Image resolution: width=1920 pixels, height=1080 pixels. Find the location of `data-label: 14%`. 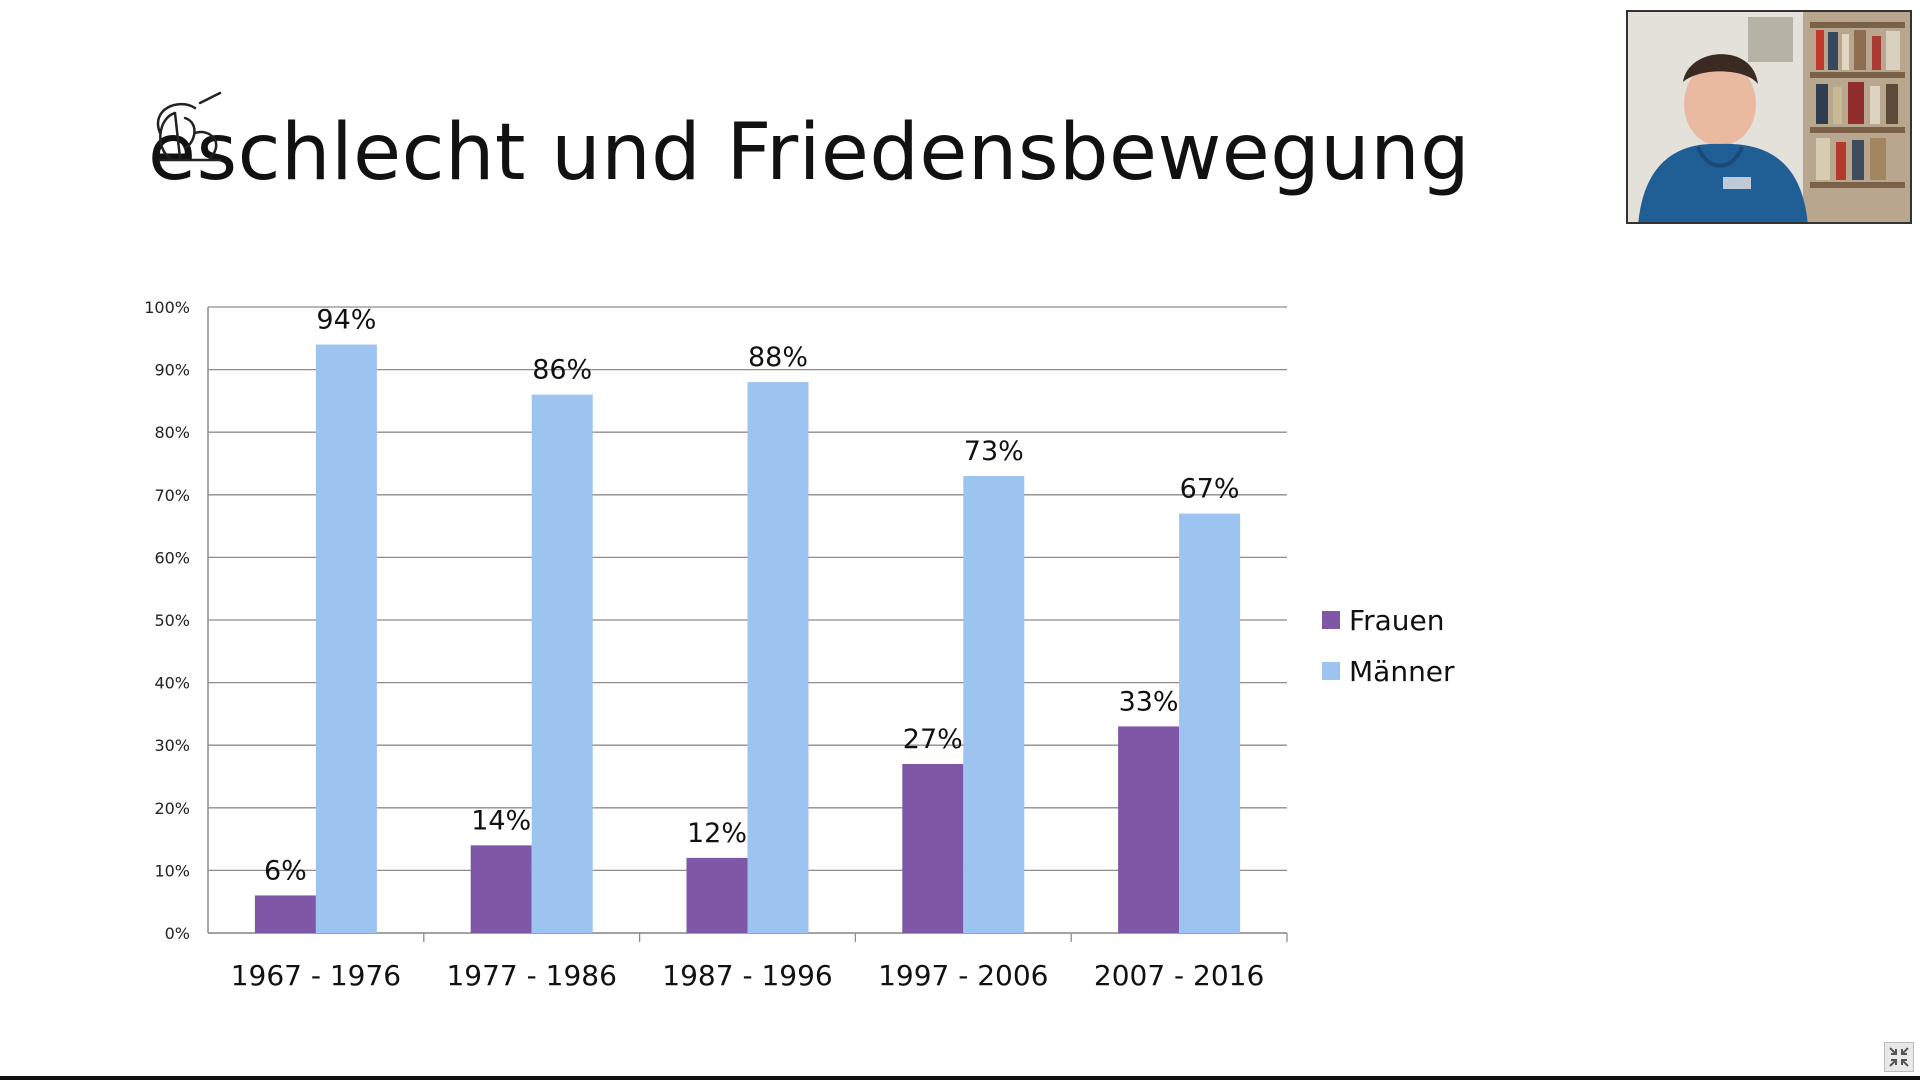

data-label: 14% is located at coordinates (501, 820).